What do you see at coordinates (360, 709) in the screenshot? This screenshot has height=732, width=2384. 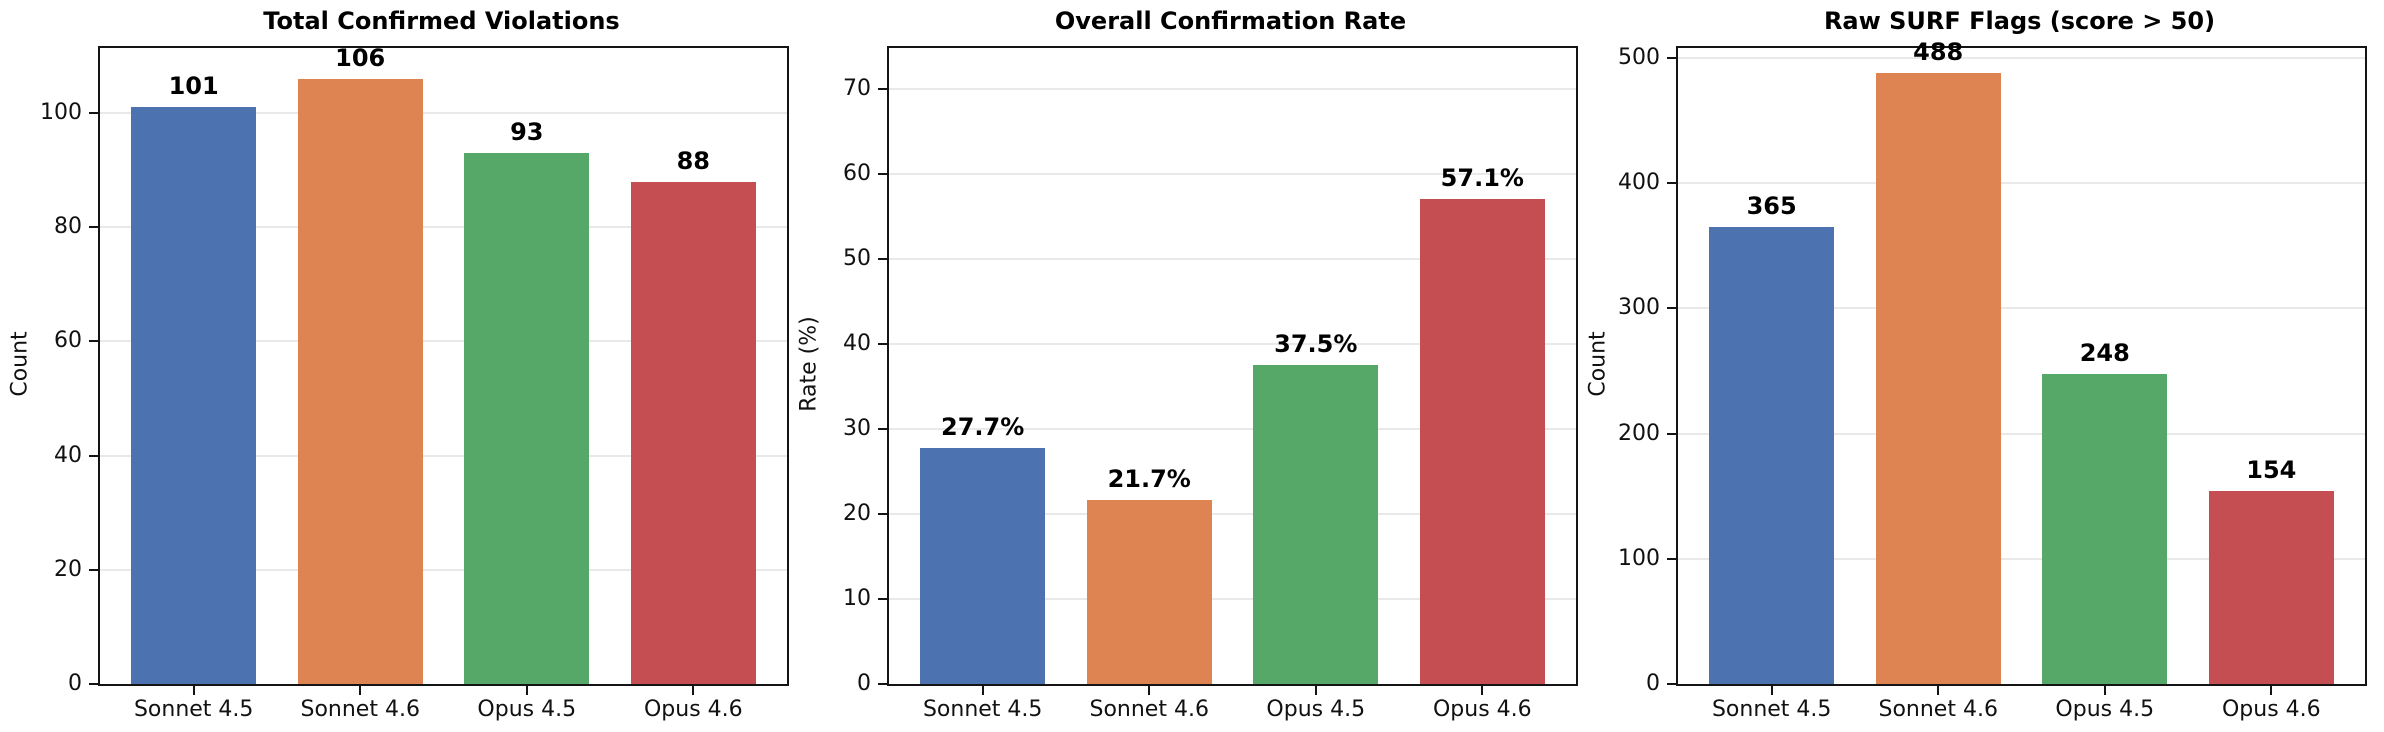 I see `x-tick-label: Sonnet 4.6` at bounding box center [360, 709].